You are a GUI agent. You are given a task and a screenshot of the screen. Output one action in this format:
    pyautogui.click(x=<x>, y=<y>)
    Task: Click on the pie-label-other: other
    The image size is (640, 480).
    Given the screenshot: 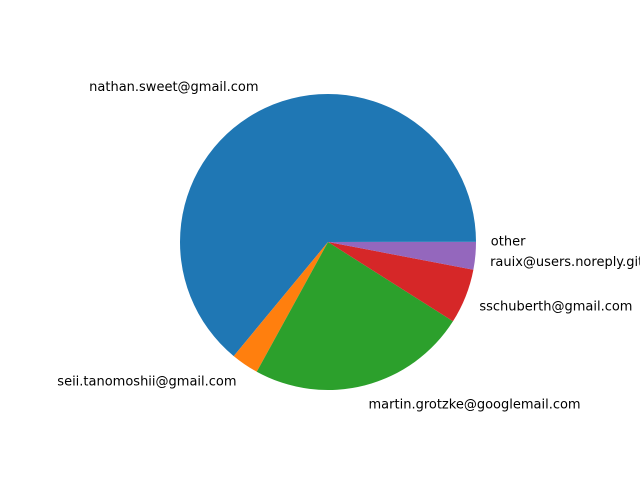 What is the action you would take?
    pyautogui.click(x=508, y=241)
    